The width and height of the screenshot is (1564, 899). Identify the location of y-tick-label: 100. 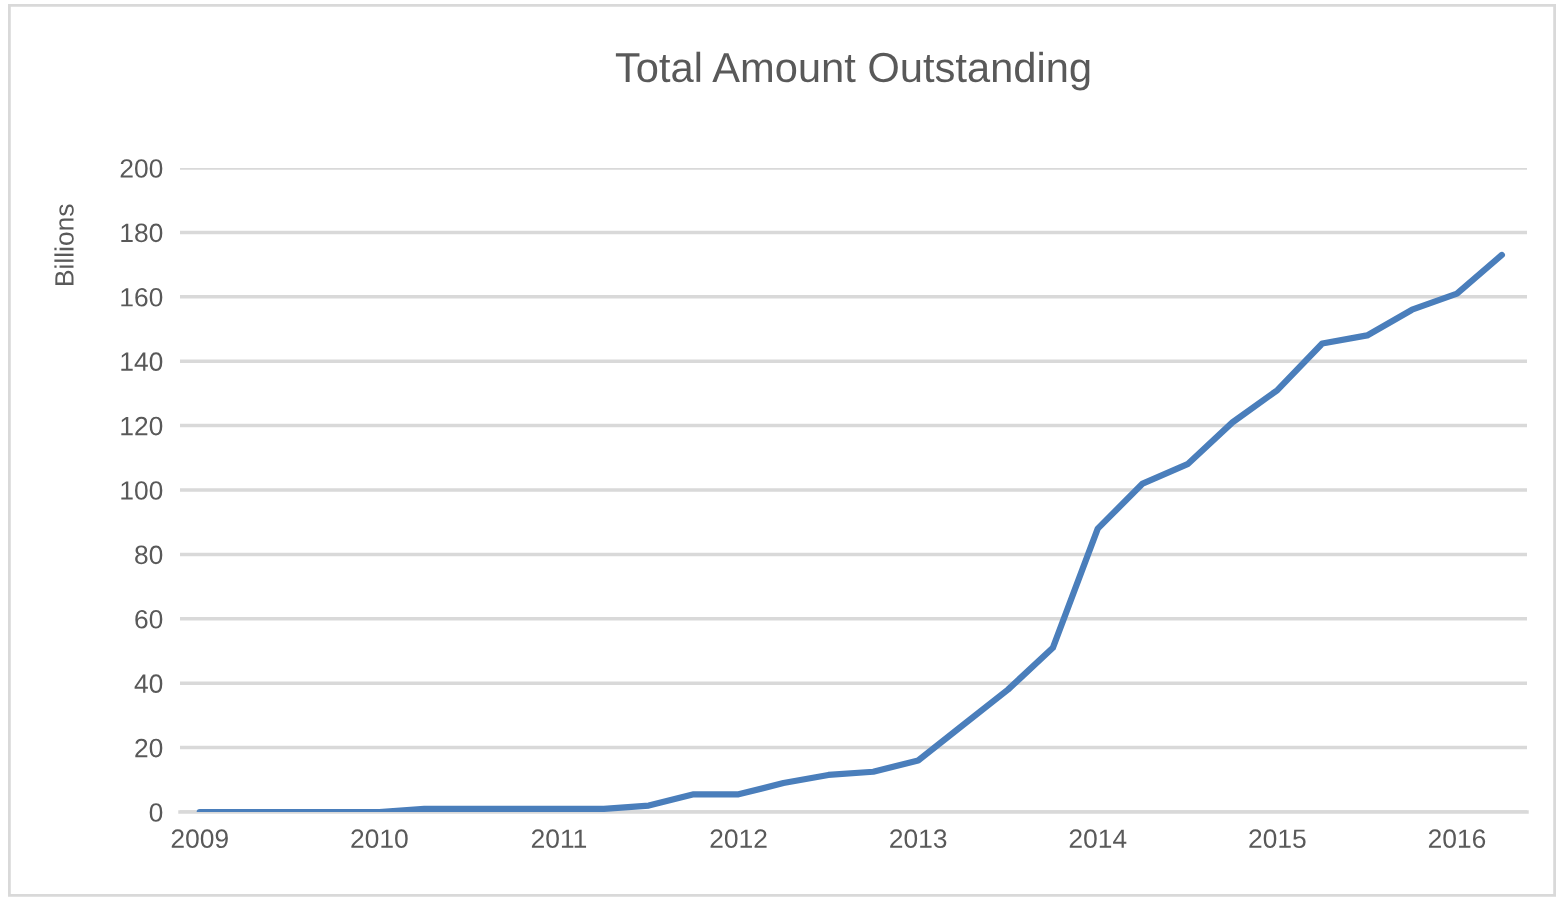
(142, 490).